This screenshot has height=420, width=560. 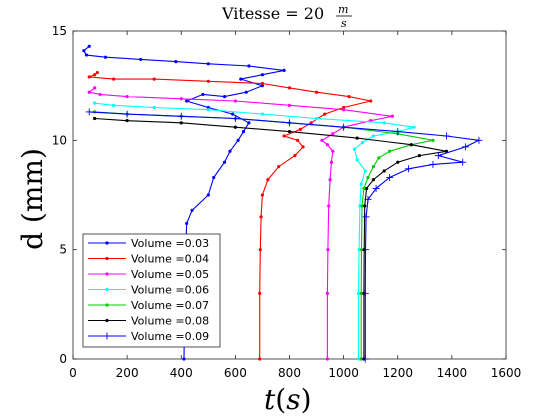 I want to click on x-tick-label: 200, so click(x=127, y=373).